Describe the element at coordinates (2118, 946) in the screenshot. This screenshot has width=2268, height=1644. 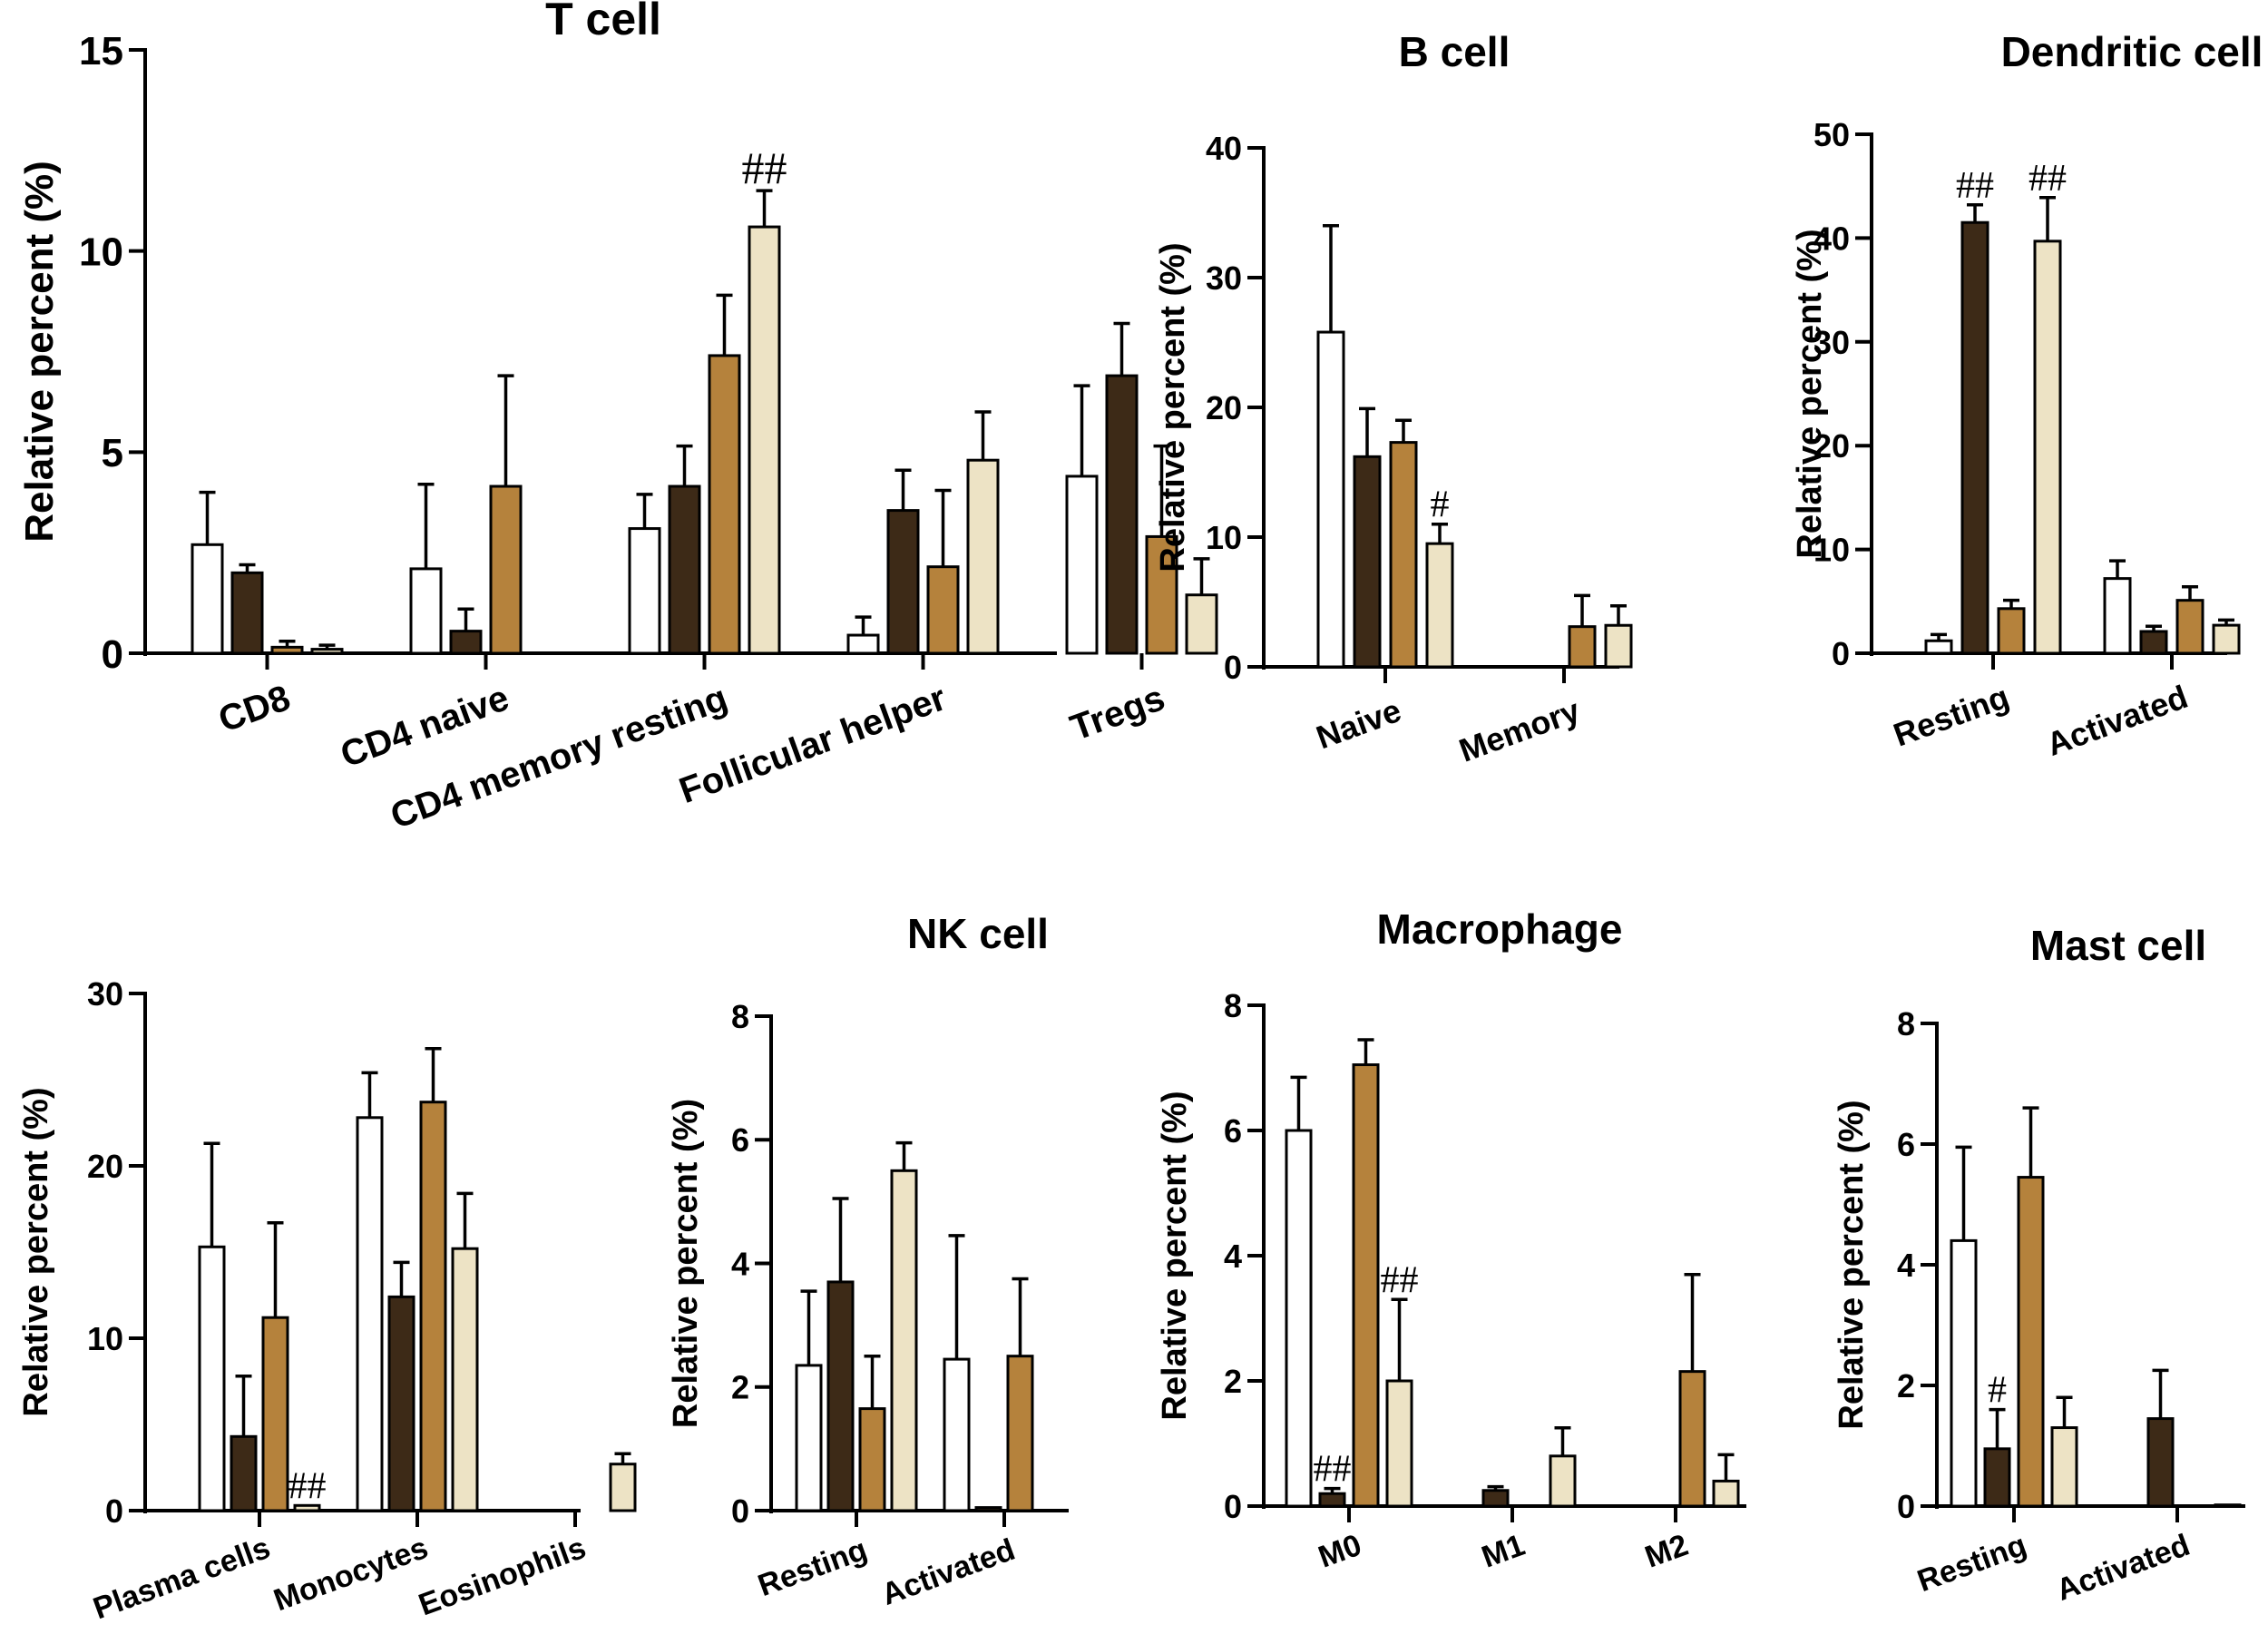
I see `chart-title: Mast cell` at that location.